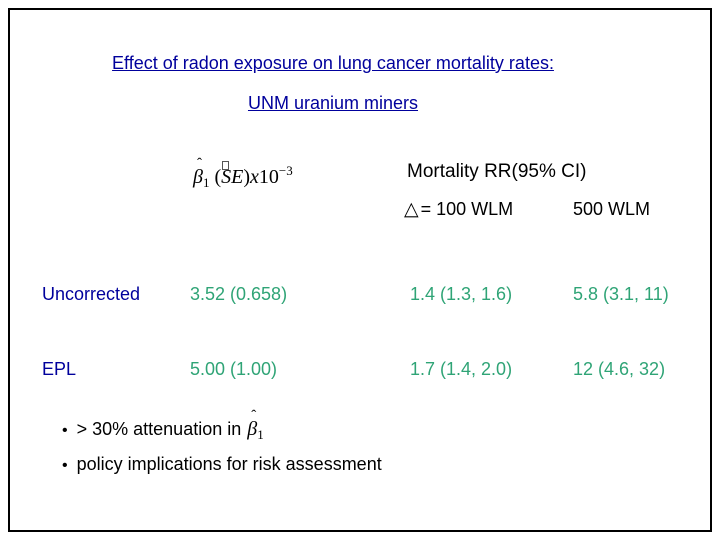 This screenshot has height=540, width=720. Describe the element at coordinates (226, 175) in the screenshot. I see `se-s-symbol: S` at that location.